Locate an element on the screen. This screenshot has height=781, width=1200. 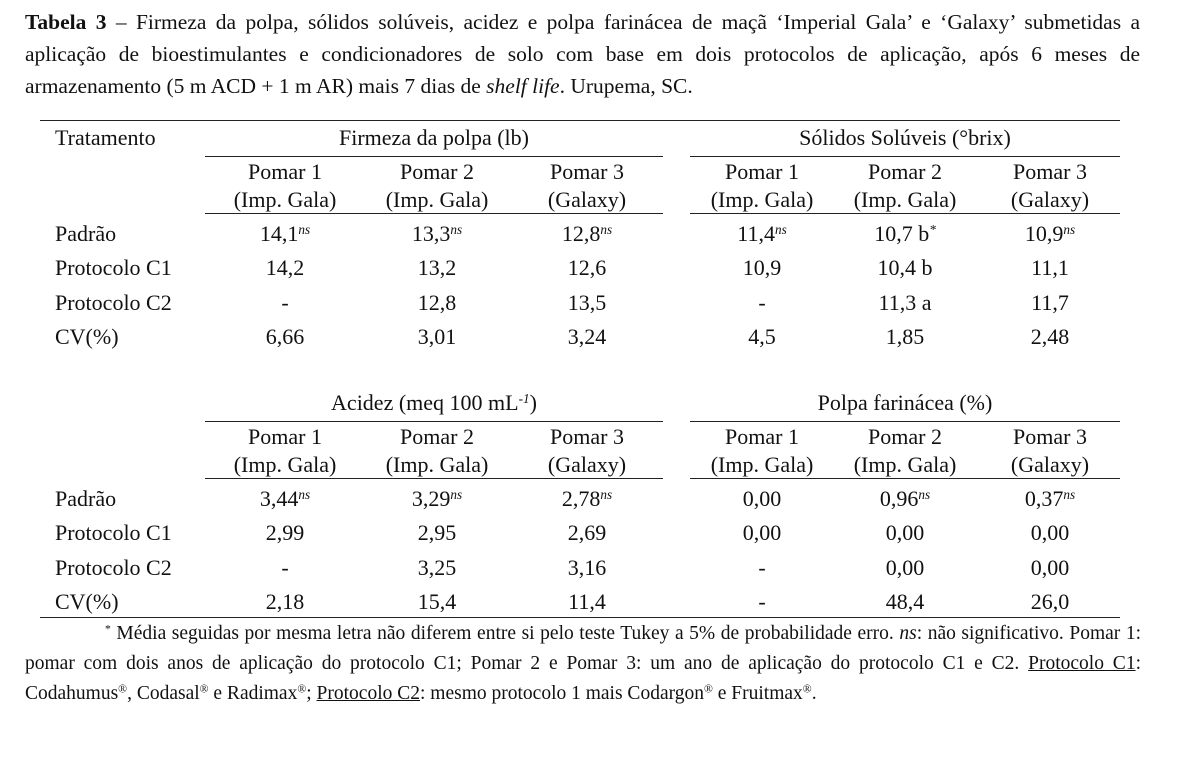
cell: 14,1ns is located at coordinates (285, 234).